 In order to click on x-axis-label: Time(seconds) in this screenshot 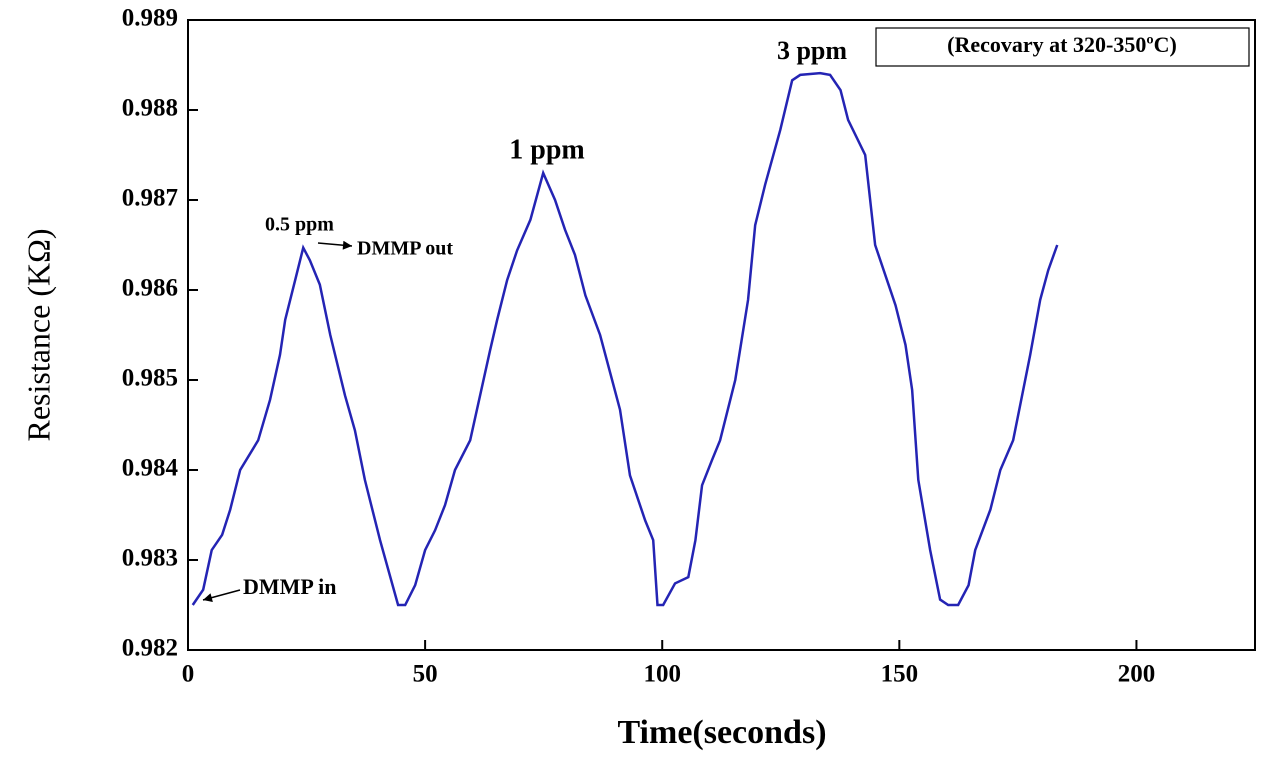, I will do `click(721, 732)`.